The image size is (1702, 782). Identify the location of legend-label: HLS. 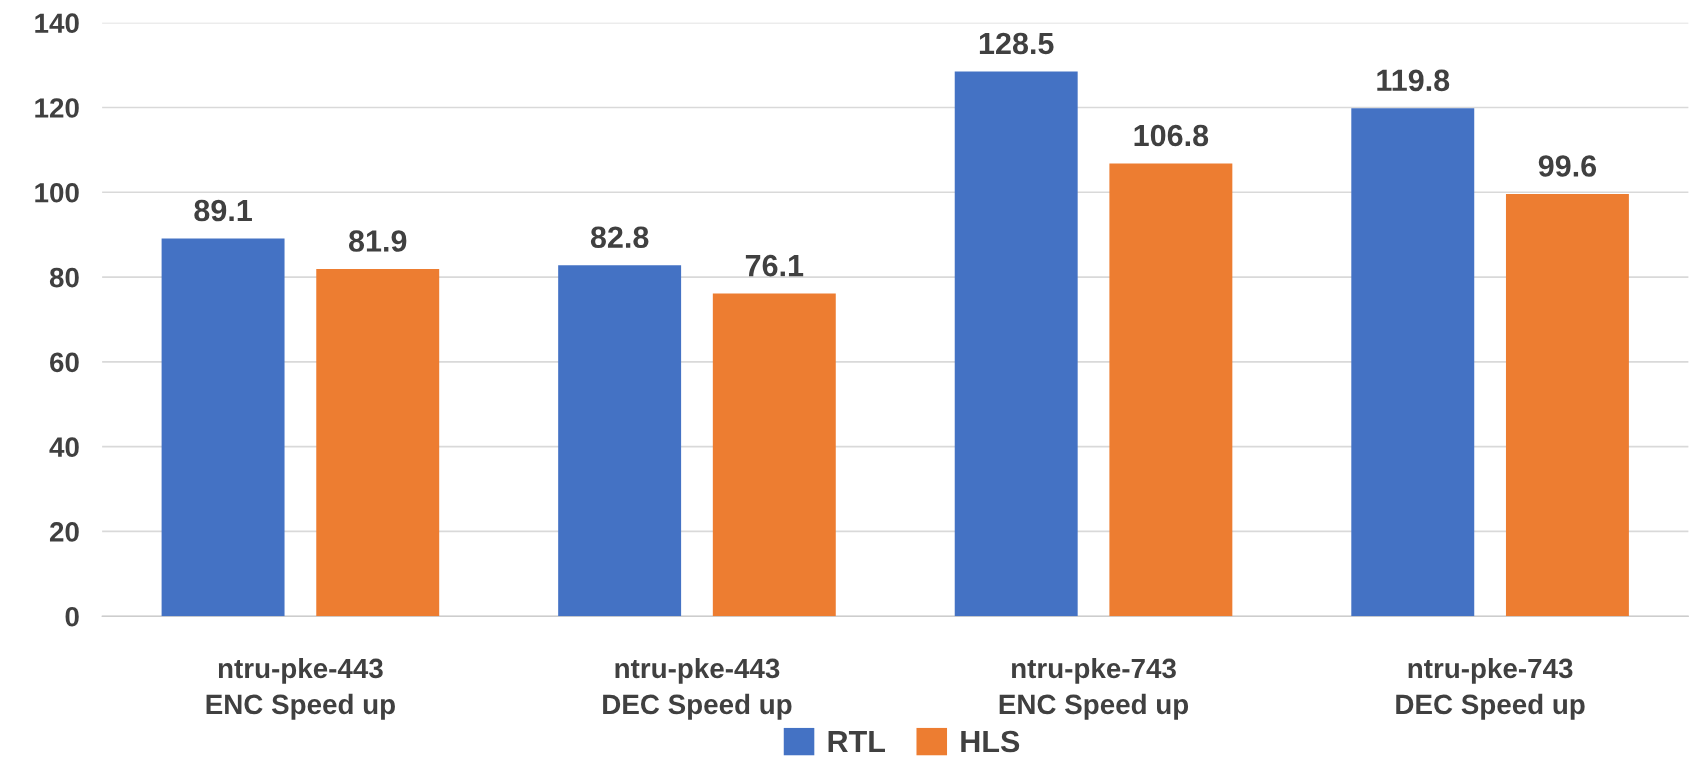
(990, 741).